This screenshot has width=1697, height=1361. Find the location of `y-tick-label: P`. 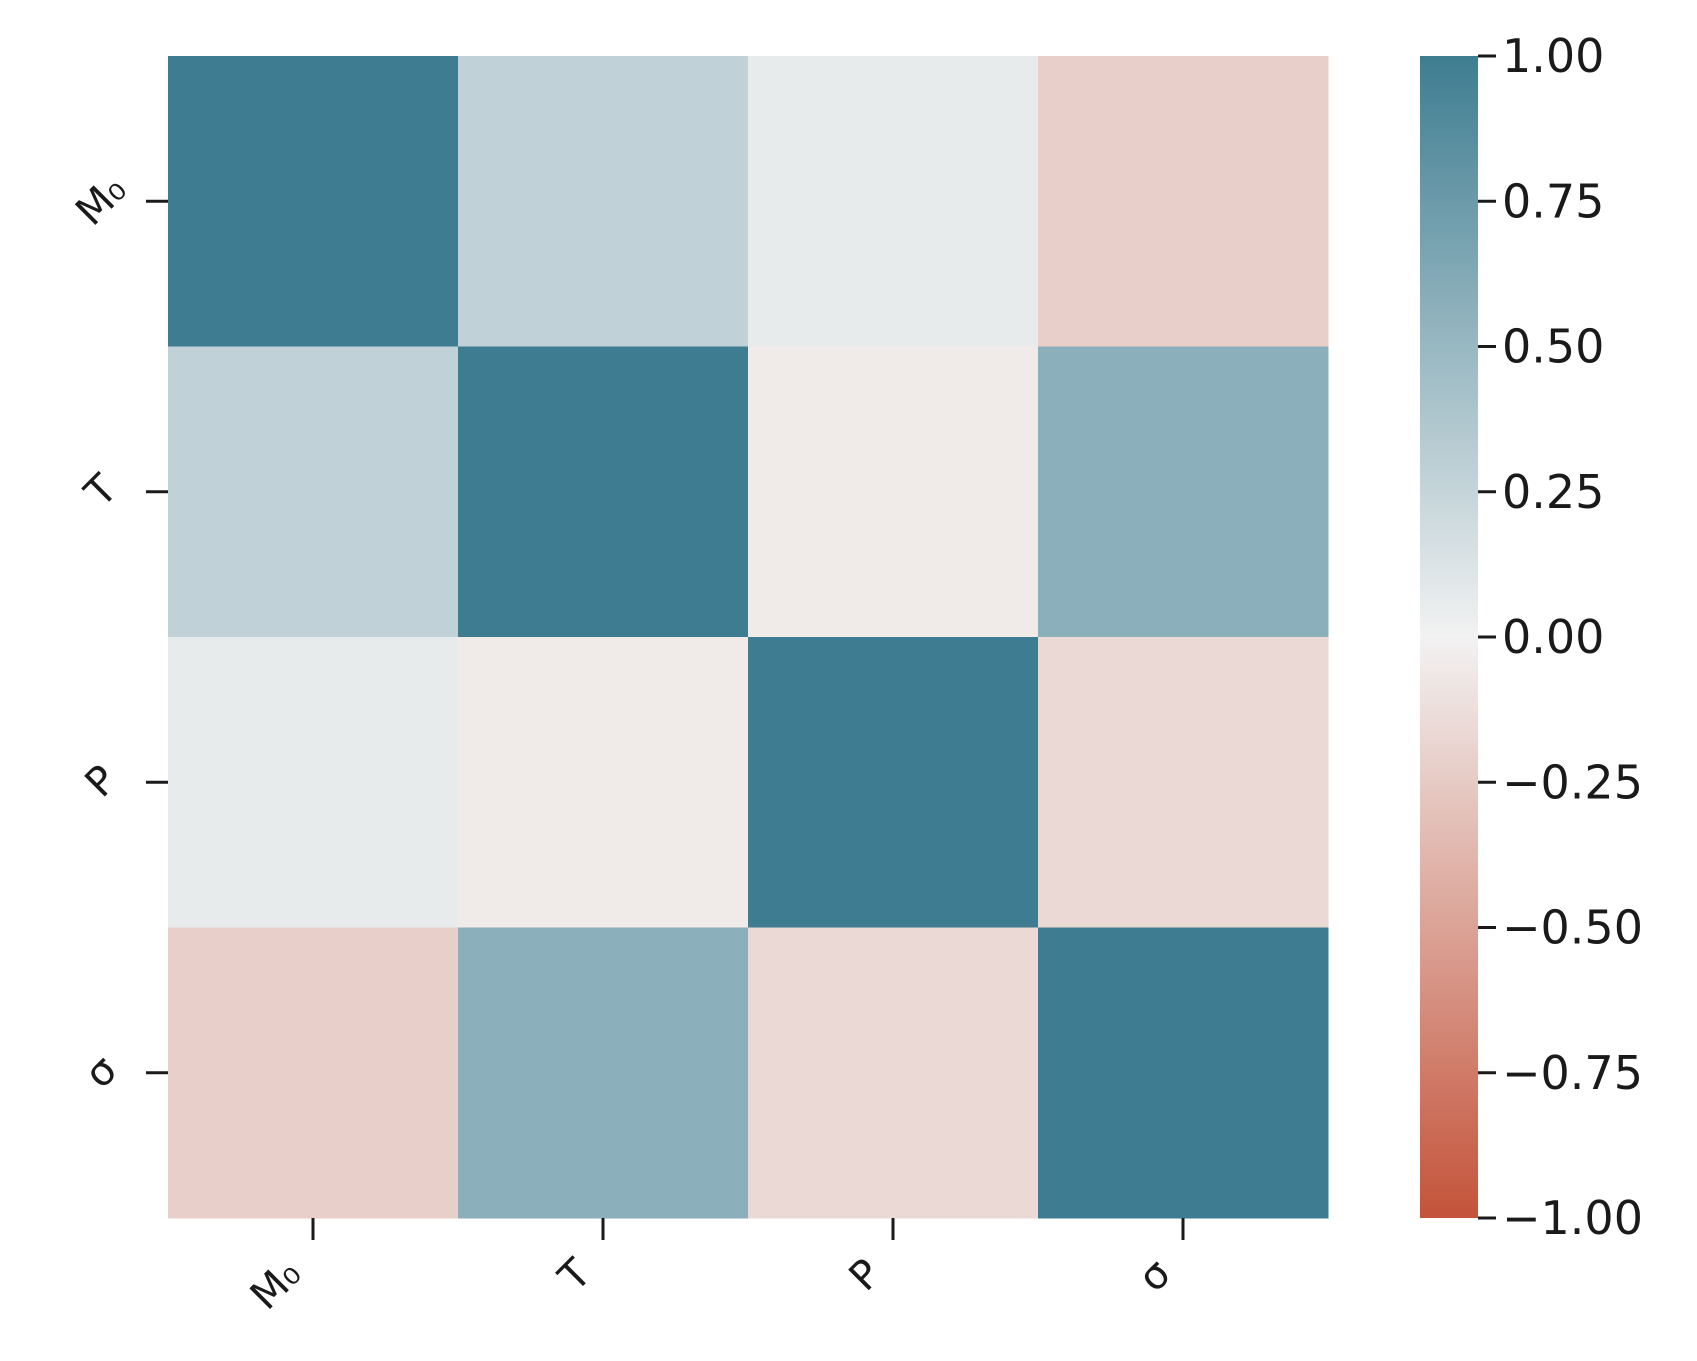

y-tick-label: P is located at coordinates (101, 782).